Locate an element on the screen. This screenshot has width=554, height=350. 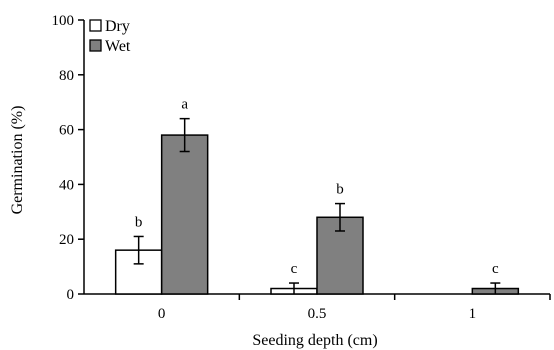
x-tick-label: 0.5 is located at coordinates (317, 314).